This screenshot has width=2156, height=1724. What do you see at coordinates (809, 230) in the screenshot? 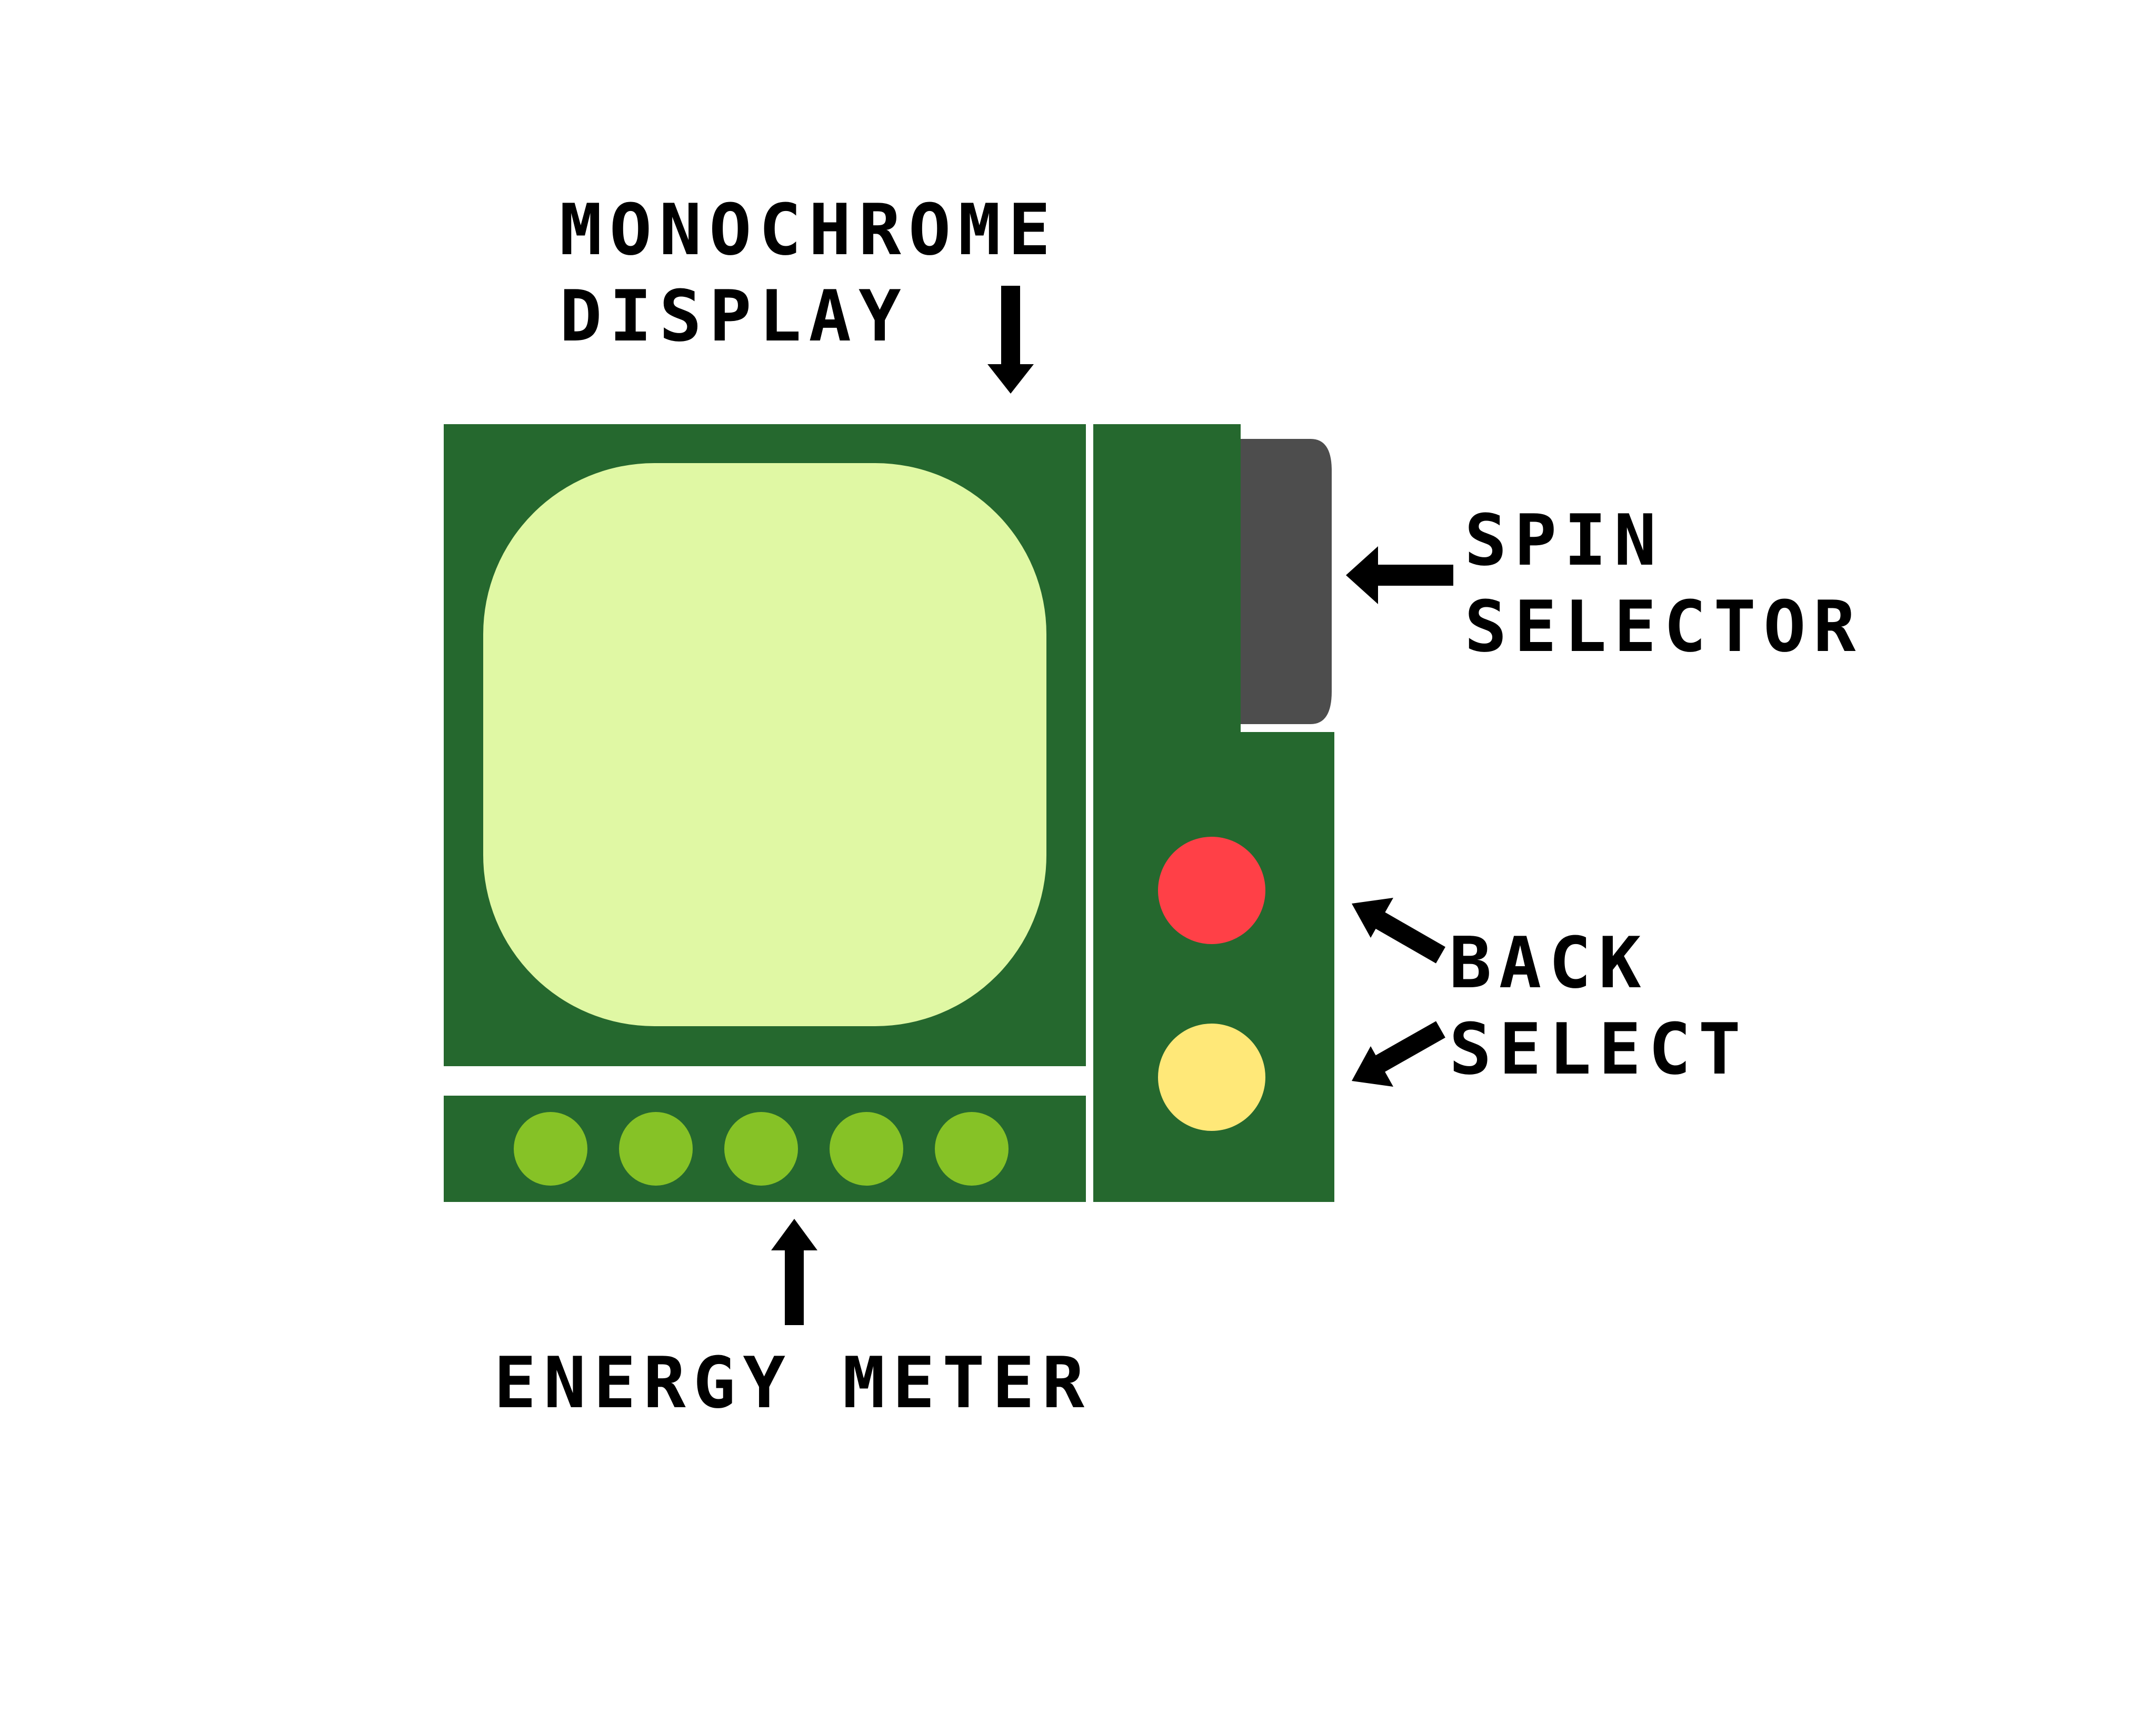
I see `display-label-line1: MONOCHROME` at bounding box center [809, 230].